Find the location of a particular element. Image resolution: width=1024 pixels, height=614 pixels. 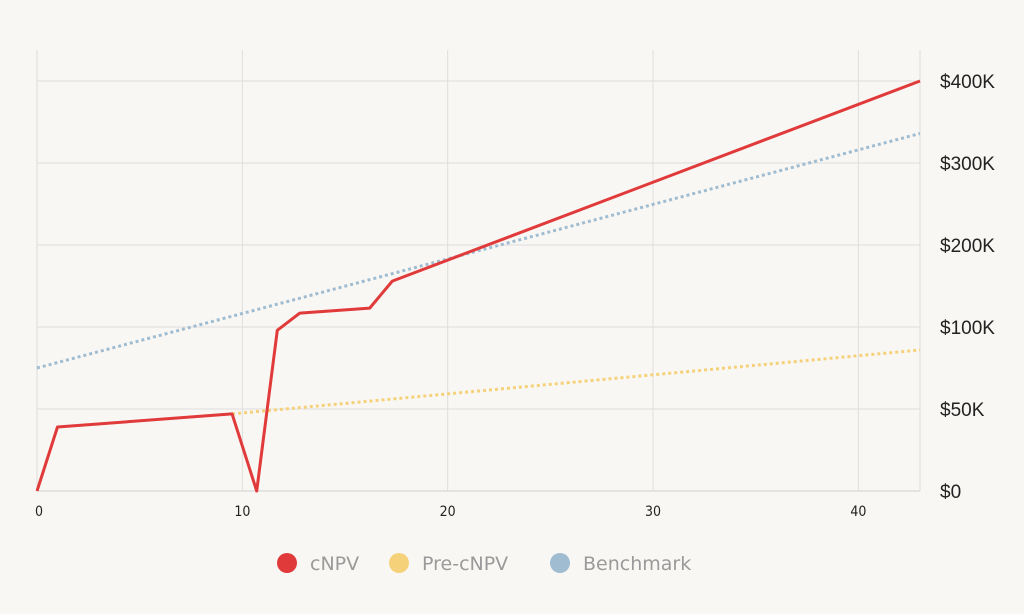

y-tick-label: $300K is located at coordinates (967, 164).